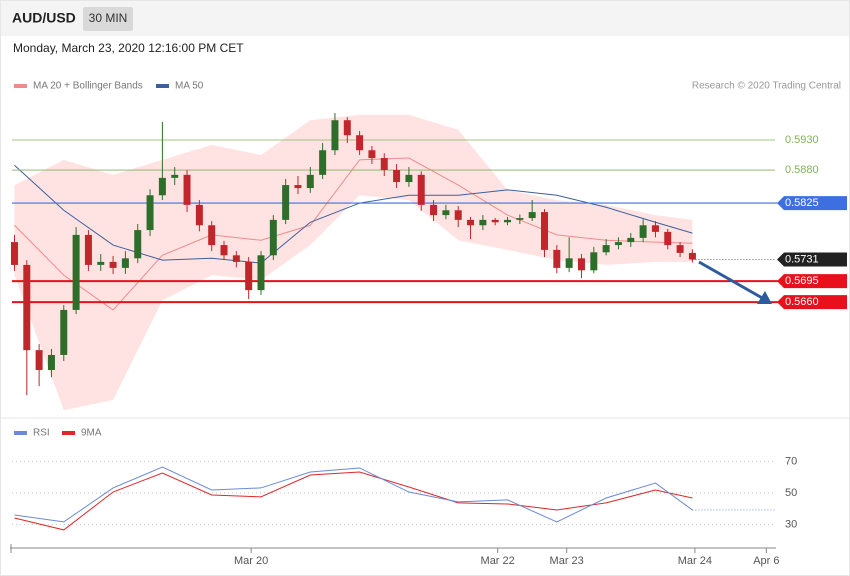 The height and width of the screenshot is (576, 850). What do you see at coordinates (567, 561) in the screenshot?
I see `x-tick-label: Mar 23` at bounding box center [567, 561].